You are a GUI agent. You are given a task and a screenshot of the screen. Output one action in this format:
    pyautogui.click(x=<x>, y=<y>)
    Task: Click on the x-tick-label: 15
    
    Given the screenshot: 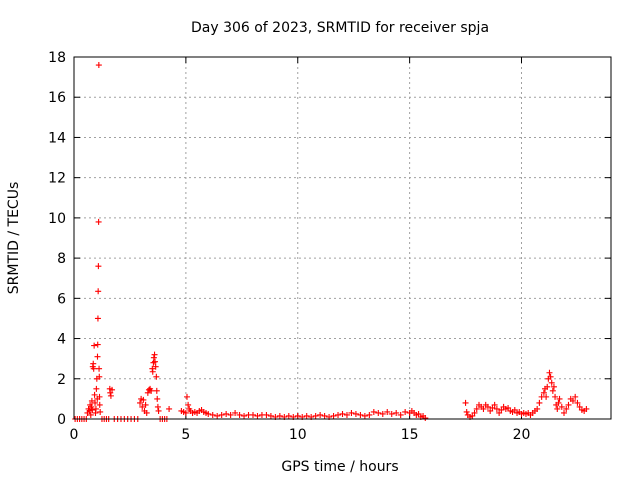 What is the action you would take?
    pyautogui.click(x=410, y=435)
    